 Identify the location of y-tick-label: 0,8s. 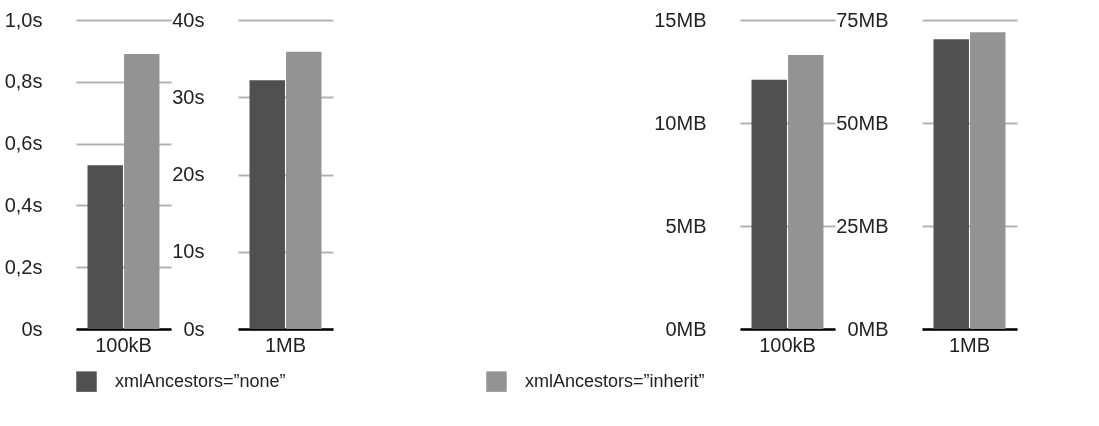
(23, 81).